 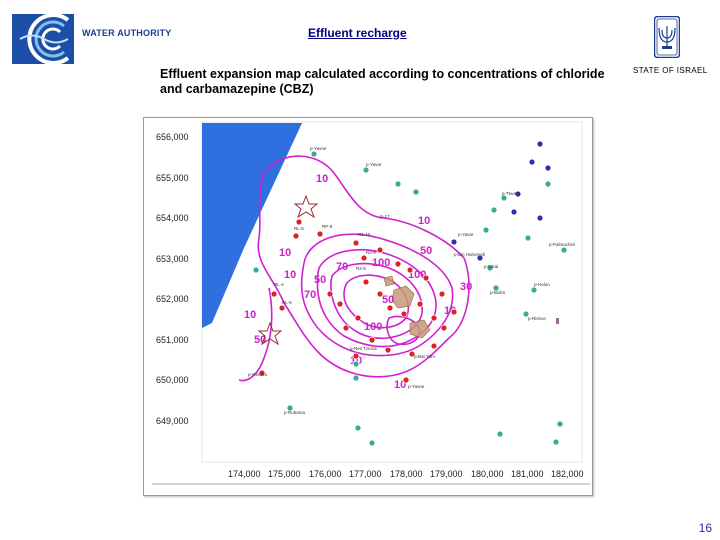 What do you see at coordinates (172, 218) in the screenshot?
I see `y-tick: 654,000` at bounding box center [172, 218].